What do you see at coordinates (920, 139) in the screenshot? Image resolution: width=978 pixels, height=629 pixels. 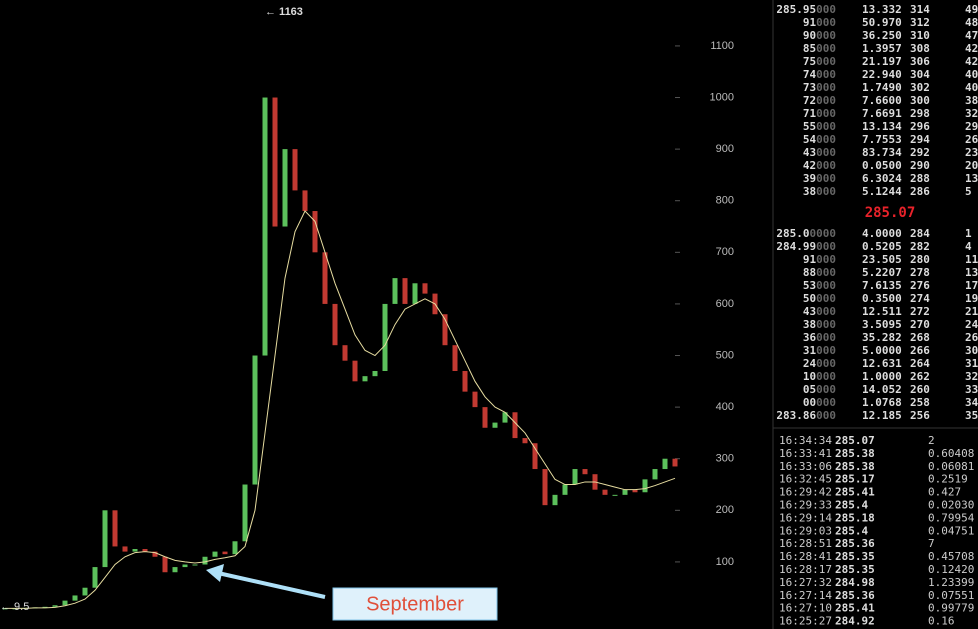 I see `total: 294` at bounding box center [920, 139].